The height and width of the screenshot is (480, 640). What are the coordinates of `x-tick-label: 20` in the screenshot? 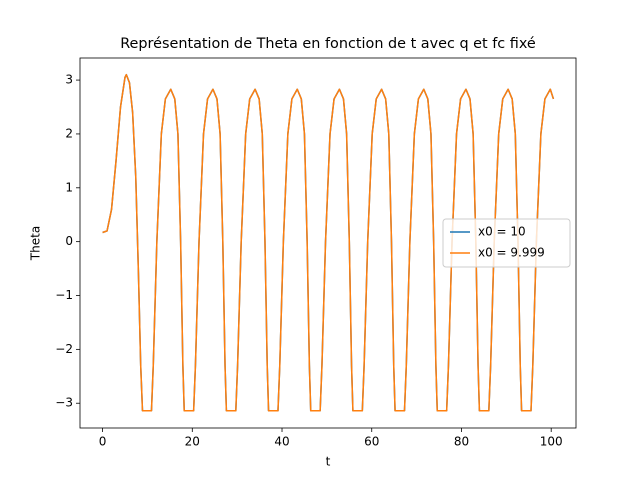 It's located at (192, 442).